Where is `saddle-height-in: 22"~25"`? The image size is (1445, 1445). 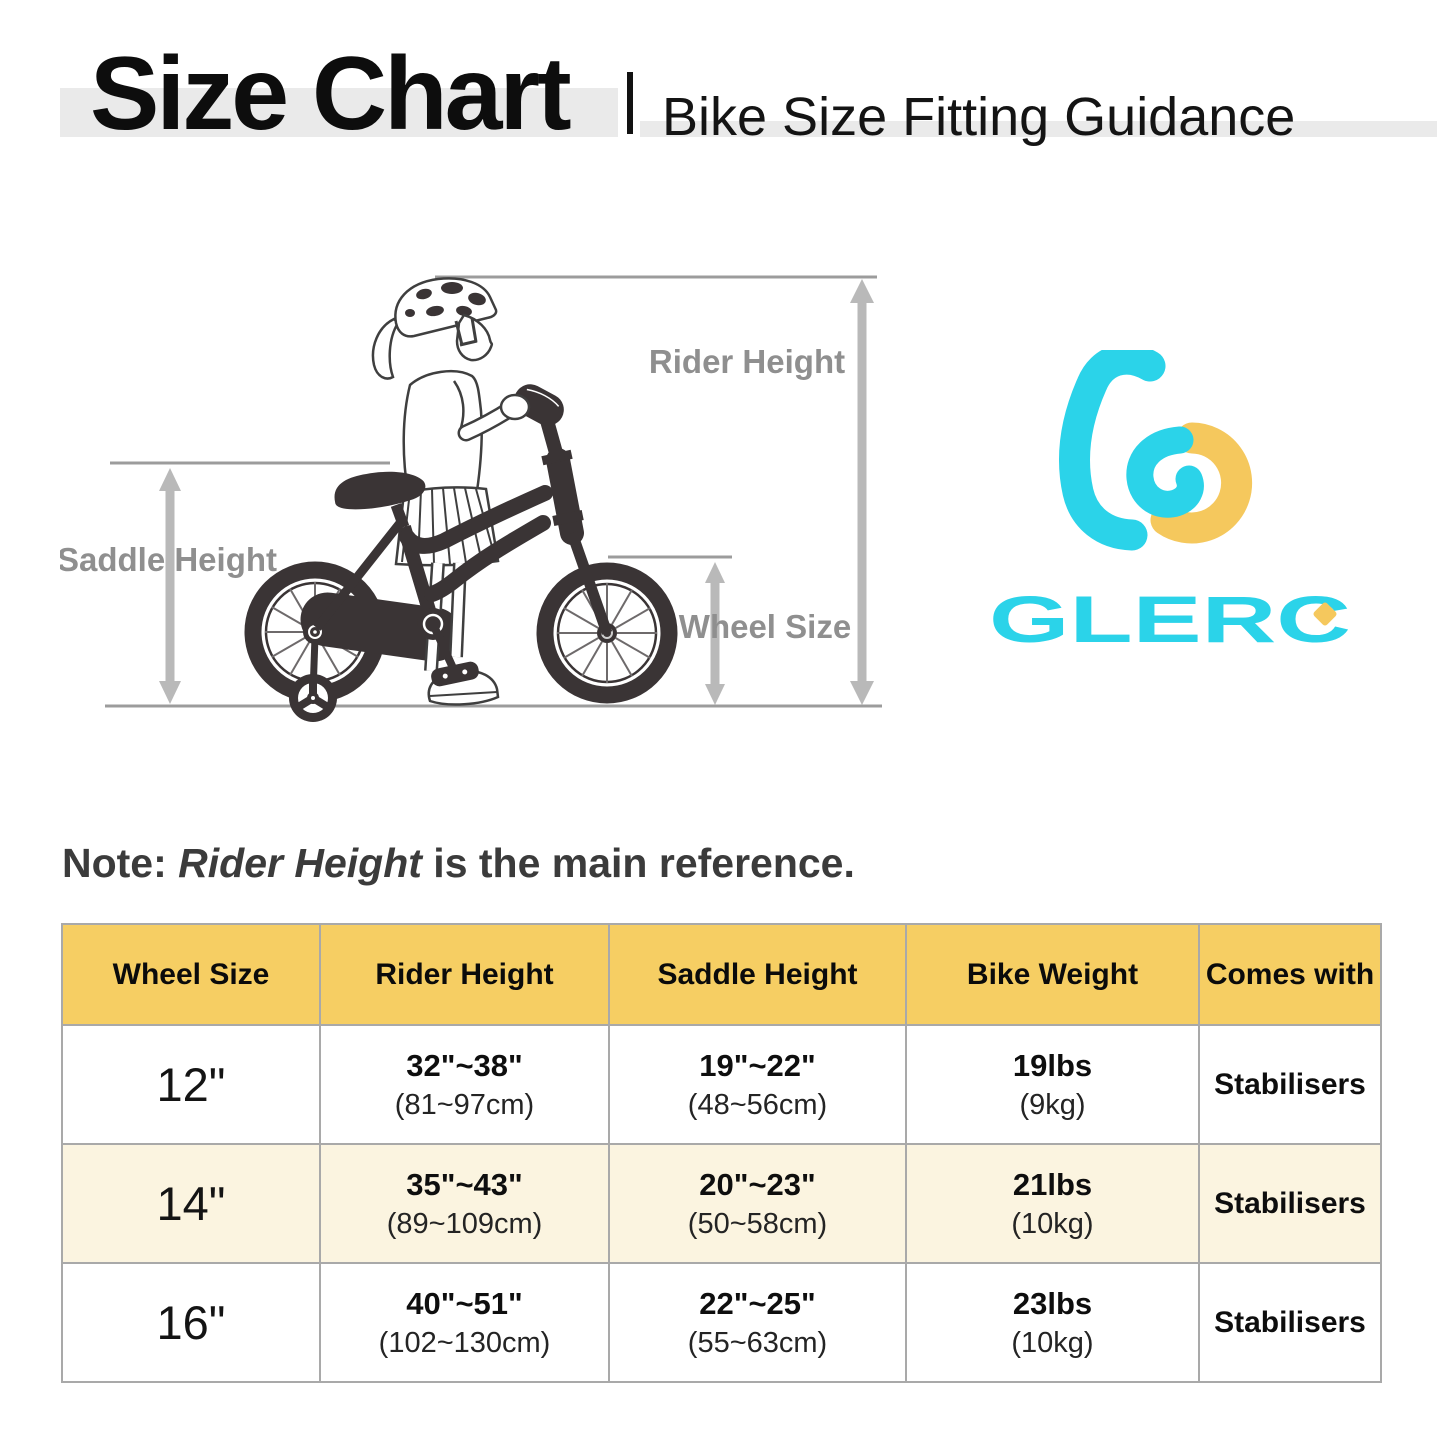 saddle-height-in: 22"~25" is located at coordinates (757, 1304).